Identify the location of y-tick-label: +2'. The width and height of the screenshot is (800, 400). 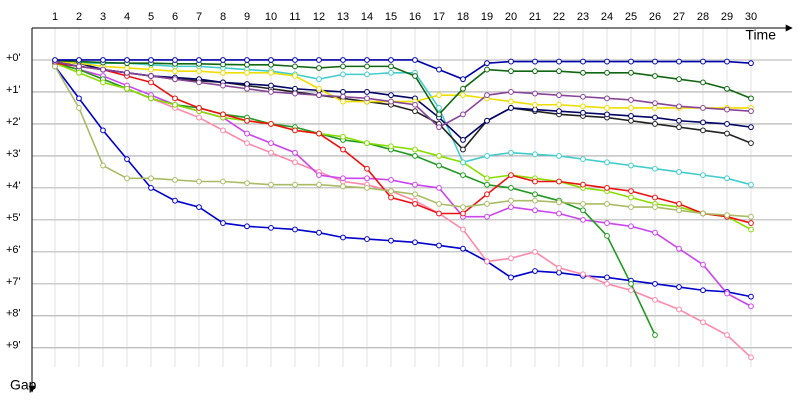
(13, 122).